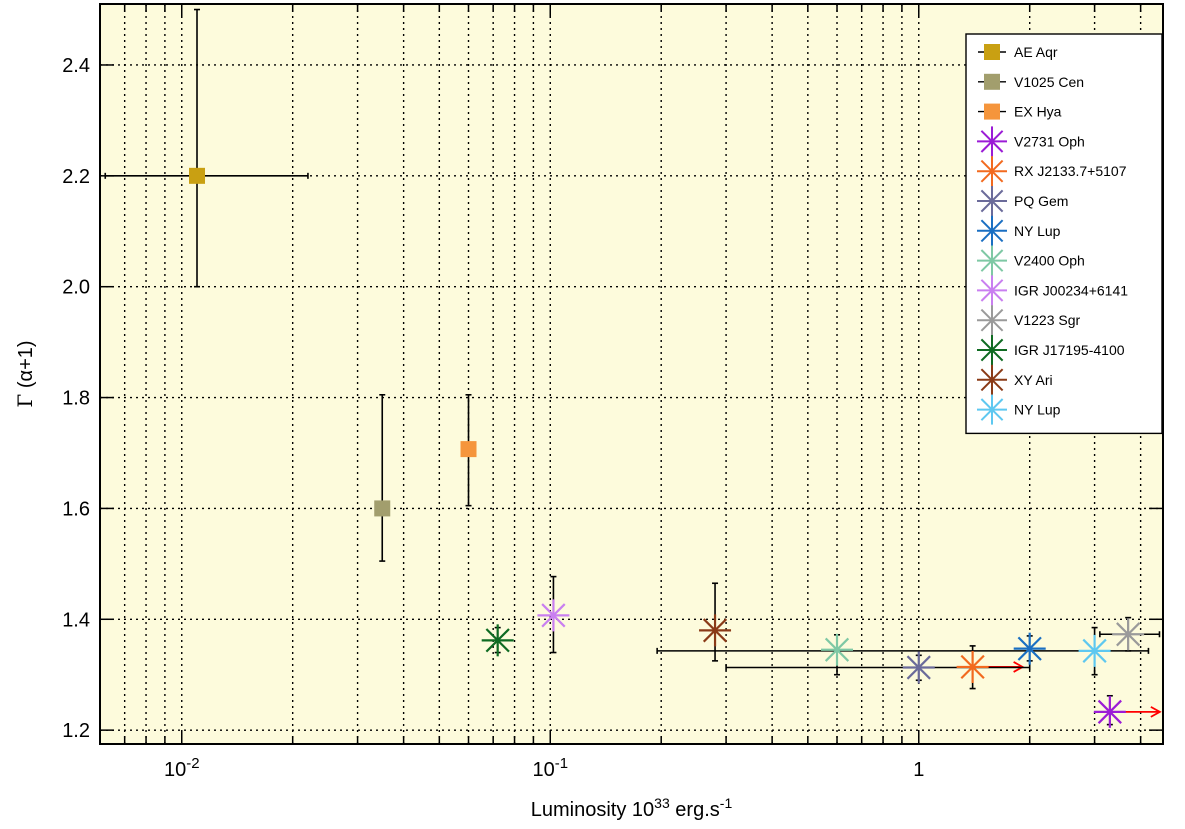  I want to click on legend-item: RX J2133.7+5107, so click(1052, 171).